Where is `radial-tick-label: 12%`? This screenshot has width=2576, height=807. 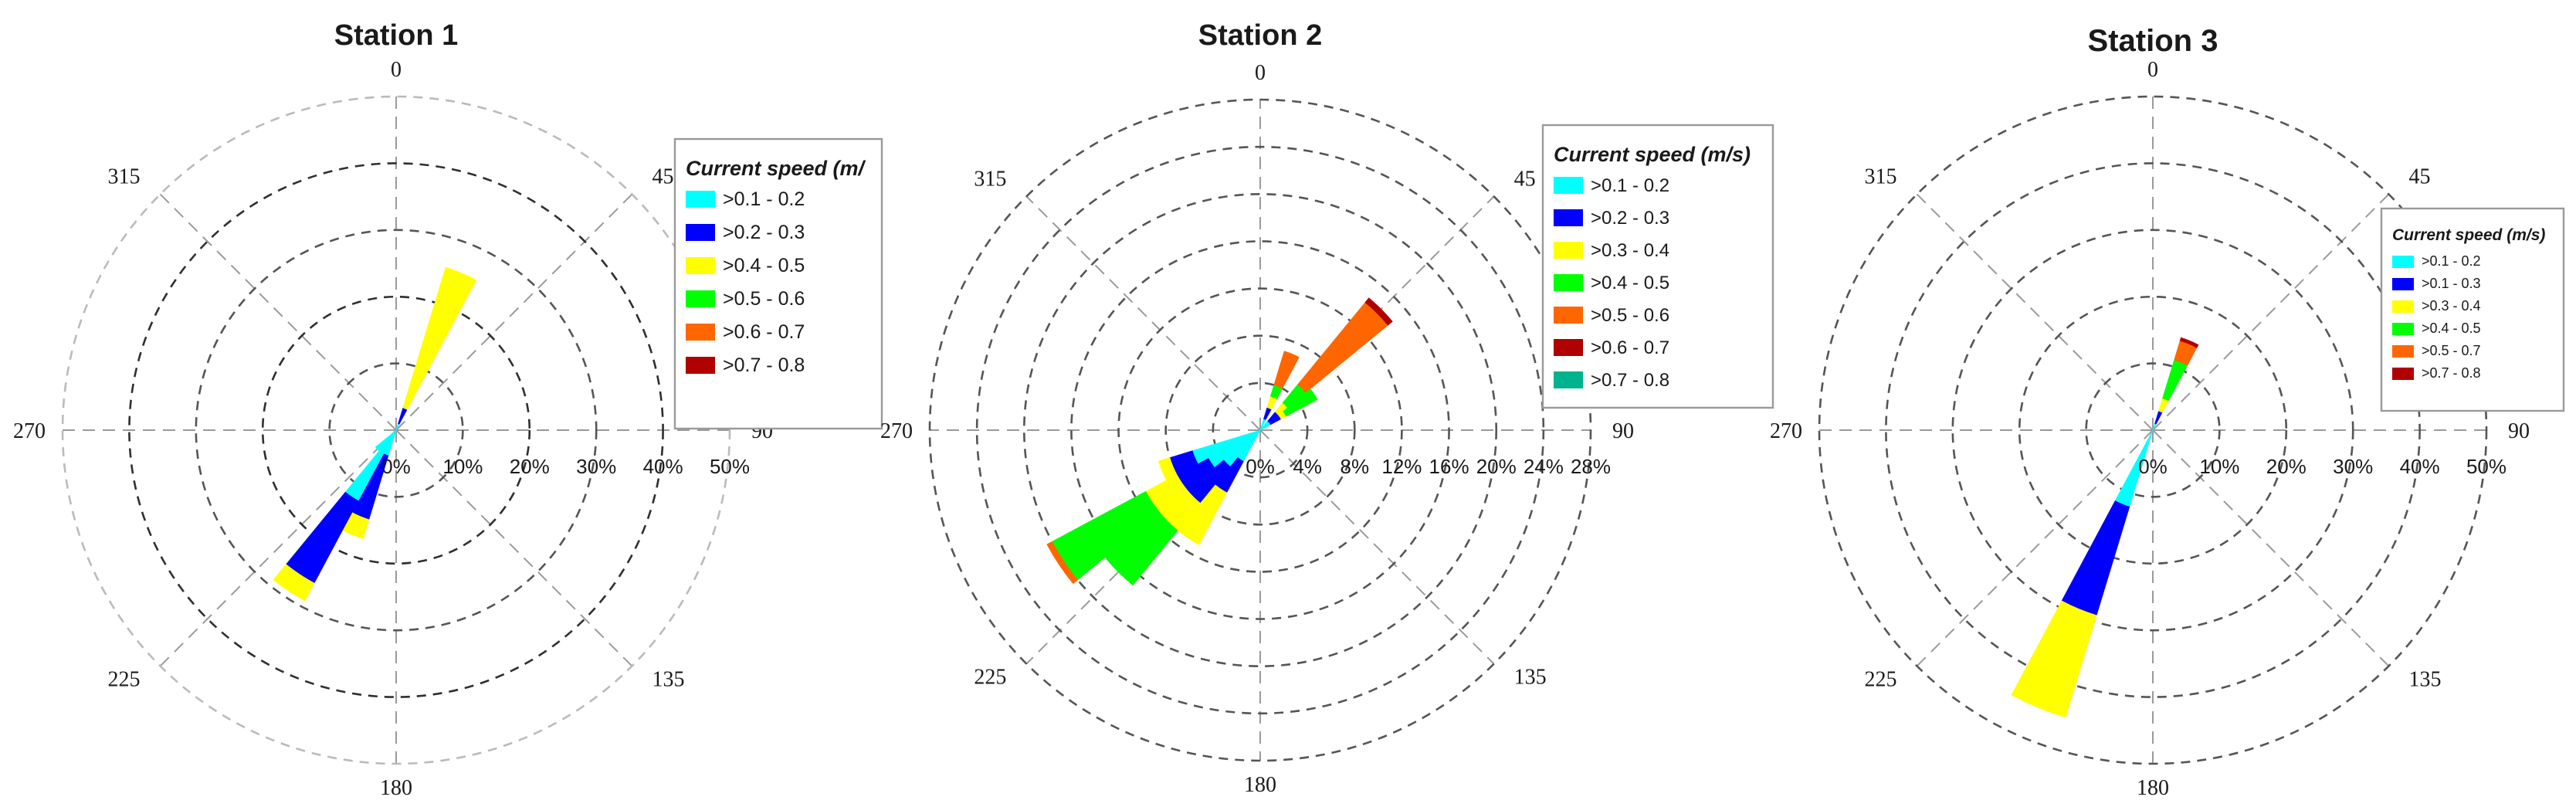
radial-tick-label: 12% is located at coordinates (1401, 466).